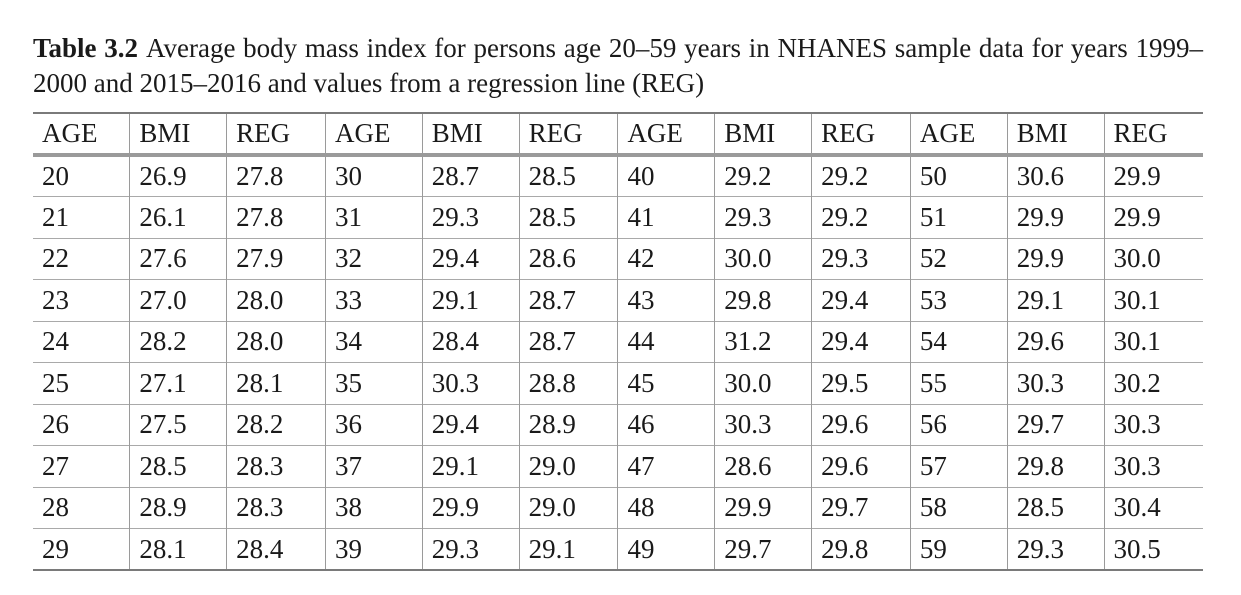 The image size is (1241, 595). Describe the element at coordinates (1153, 259) in the screenshot. I see `table-cell-reg: 30.0` at that location.